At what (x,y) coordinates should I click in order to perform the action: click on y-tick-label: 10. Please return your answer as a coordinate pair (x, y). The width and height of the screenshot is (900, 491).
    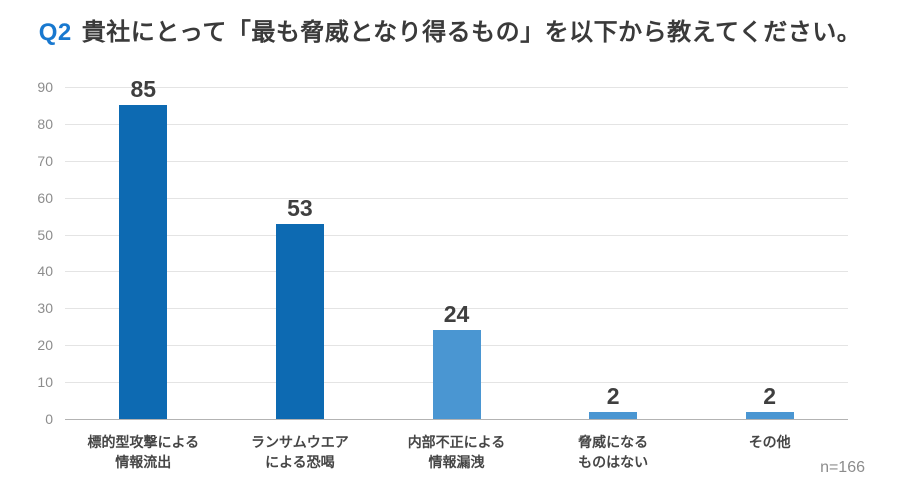
    Looking at the image, I should click on (45, 382).